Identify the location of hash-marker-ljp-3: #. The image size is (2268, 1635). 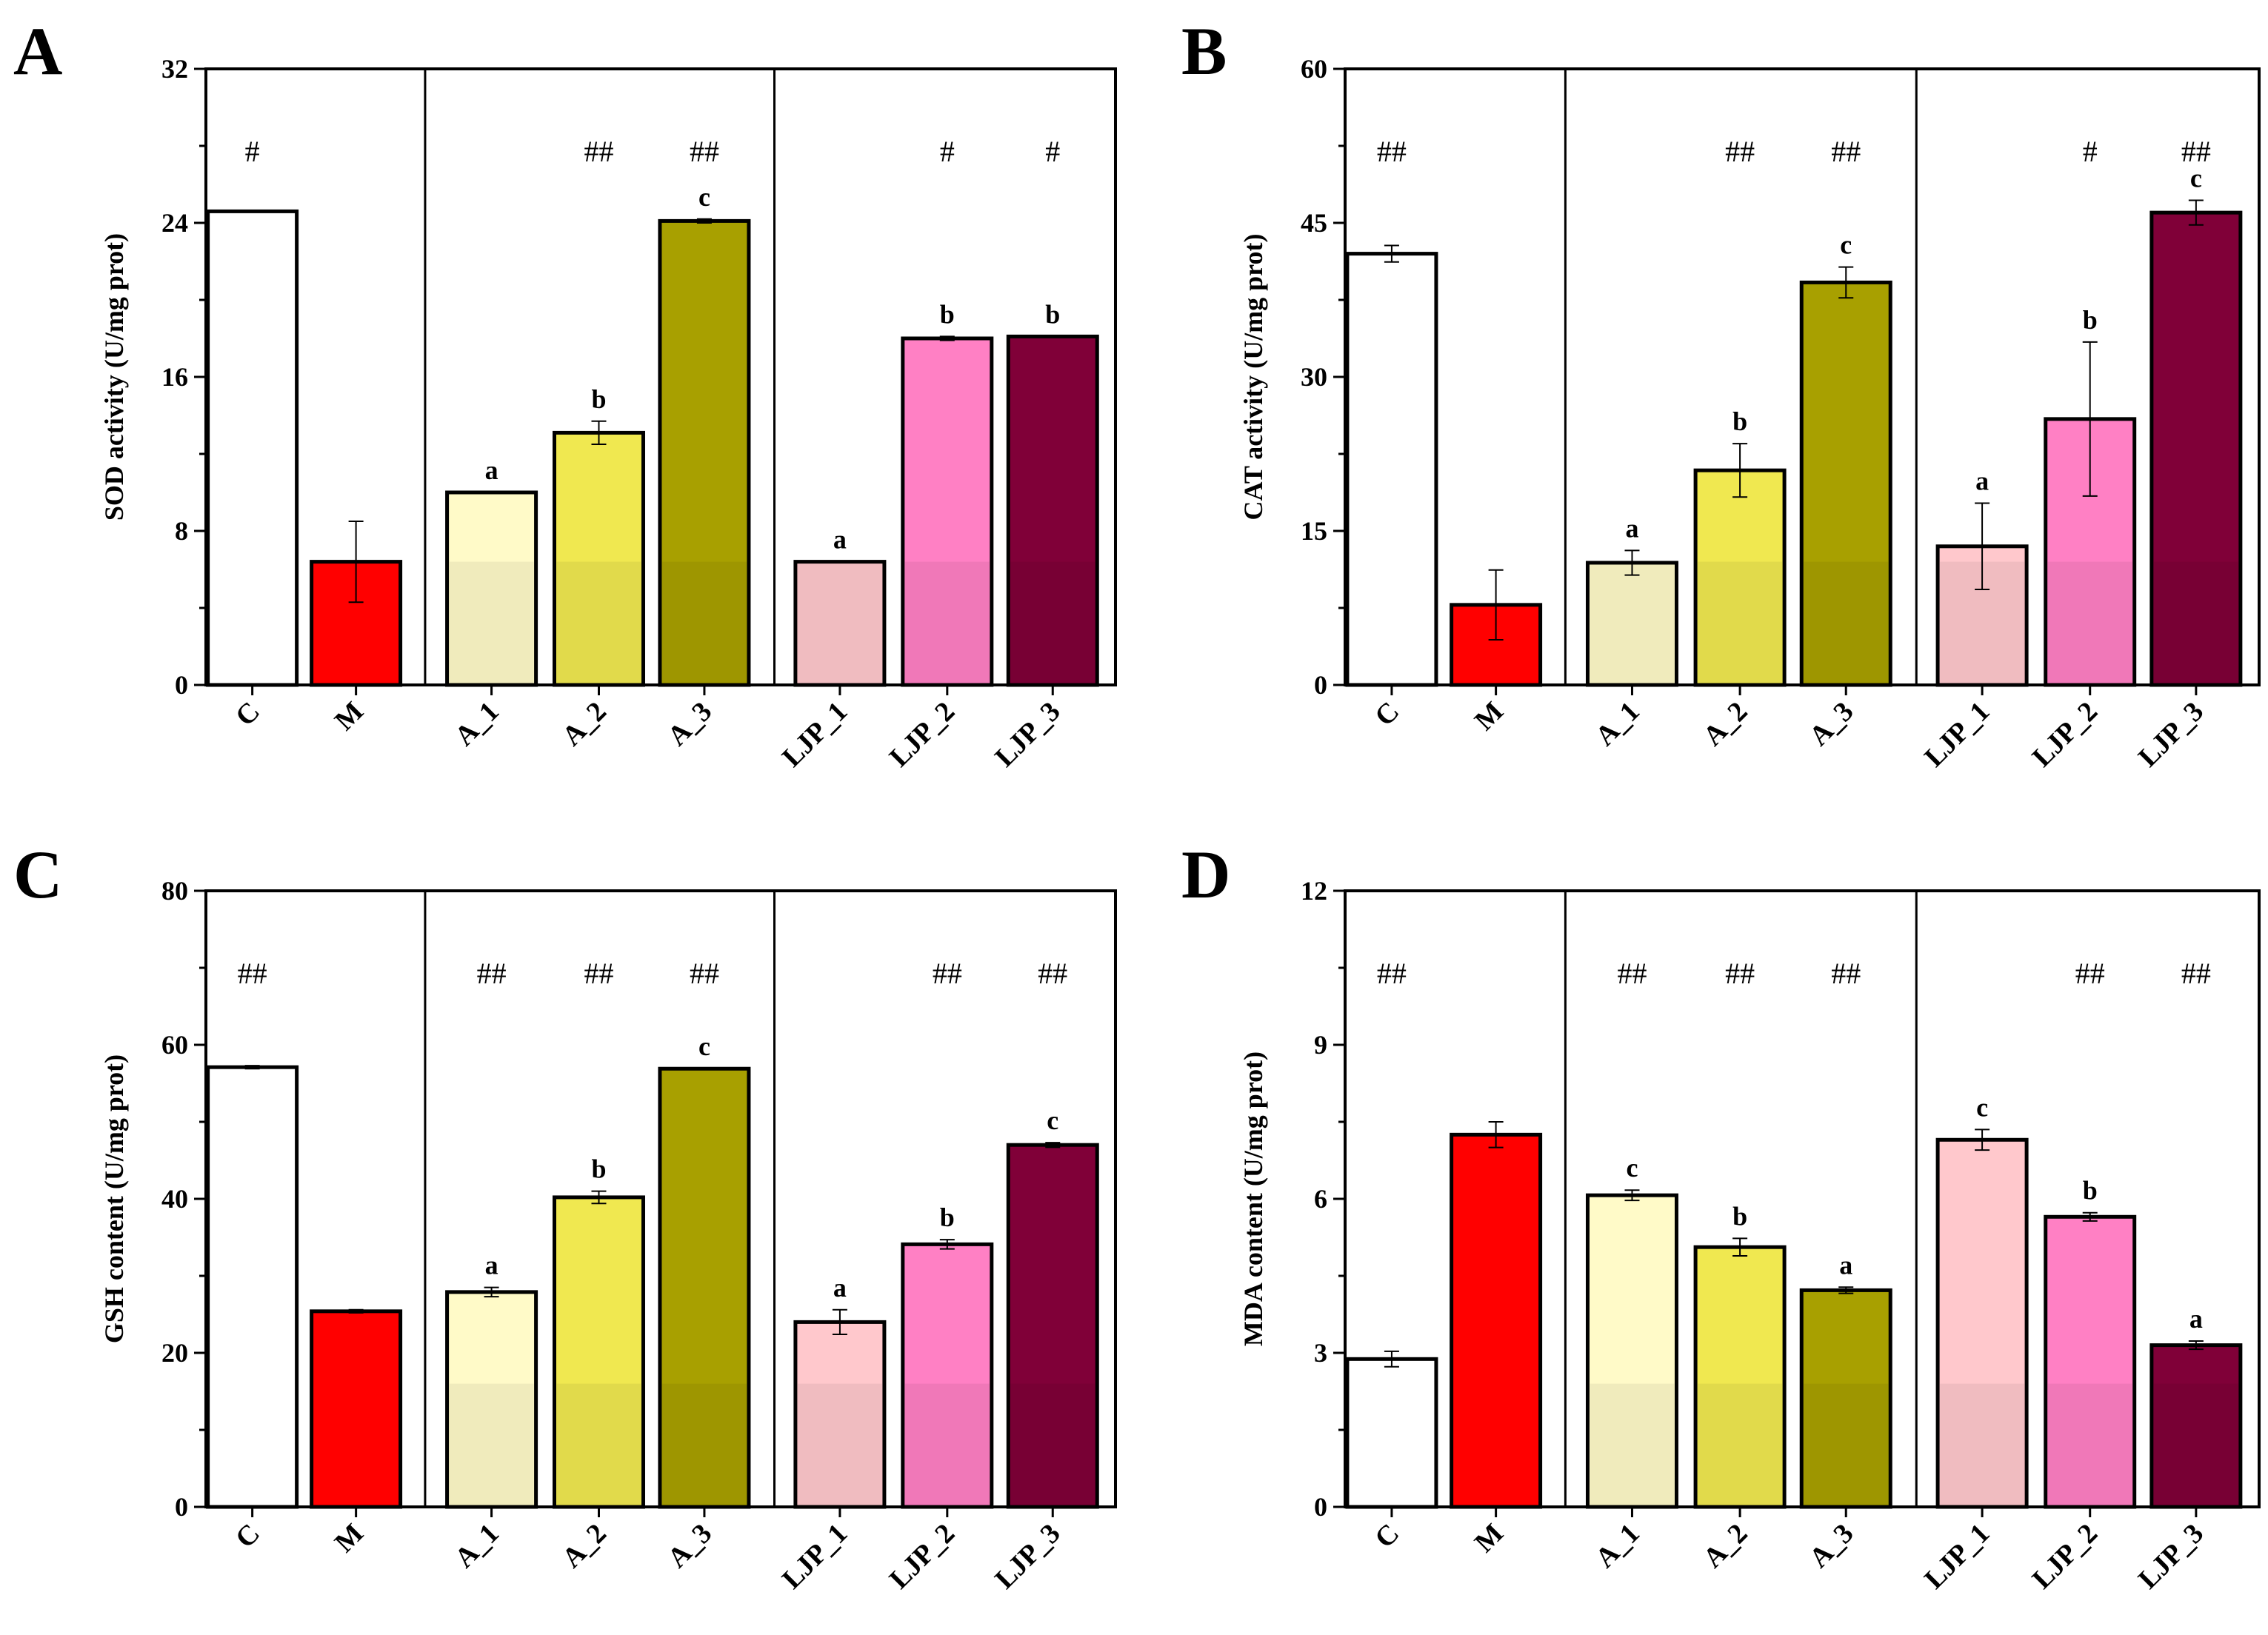
(1052, 151).